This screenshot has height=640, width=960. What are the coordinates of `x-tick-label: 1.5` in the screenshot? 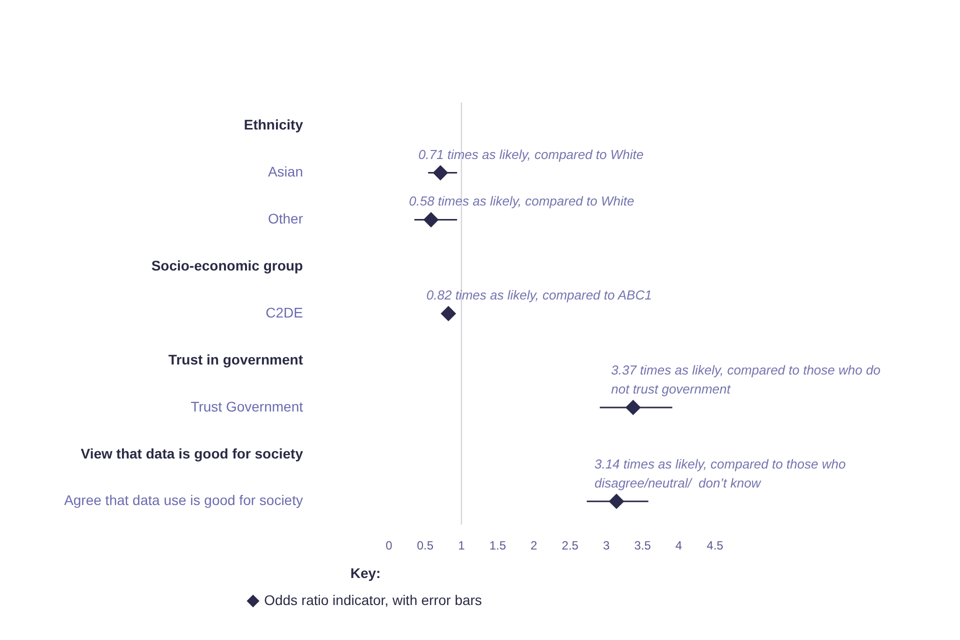 It's located at (497, 545).